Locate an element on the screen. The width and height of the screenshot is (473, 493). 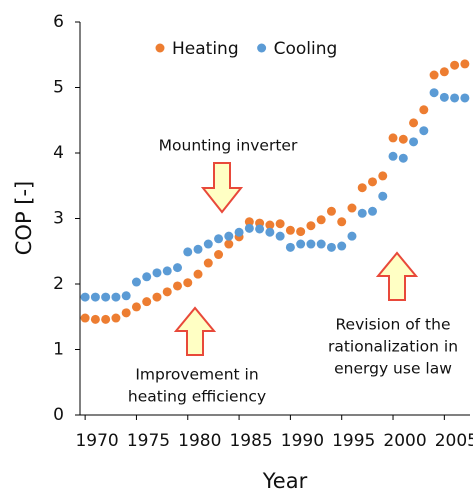
y-tick-label: 5 is located at coordinates (58, 88).